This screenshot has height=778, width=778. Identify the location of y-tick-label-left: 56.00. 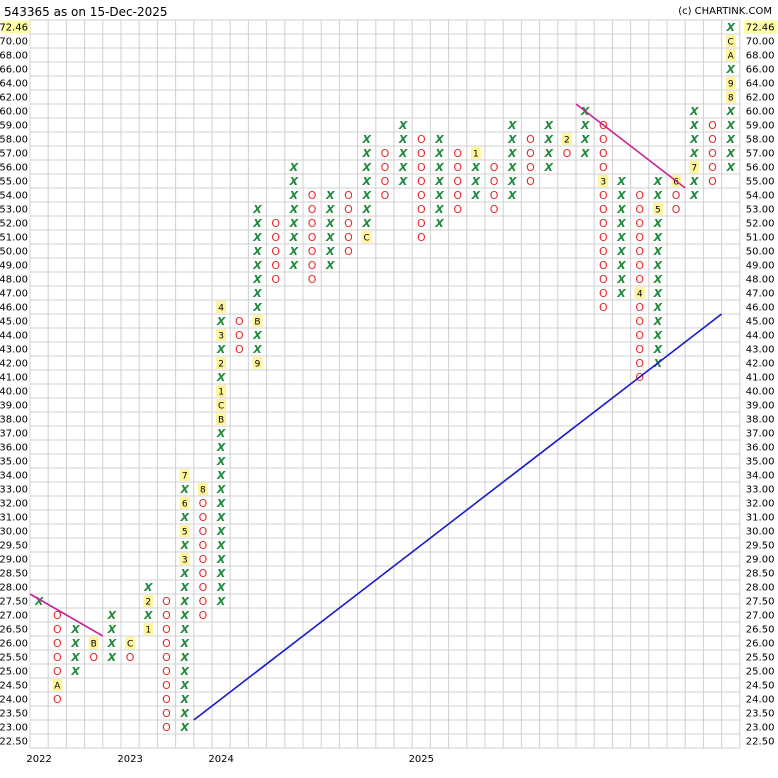
(14, 168).